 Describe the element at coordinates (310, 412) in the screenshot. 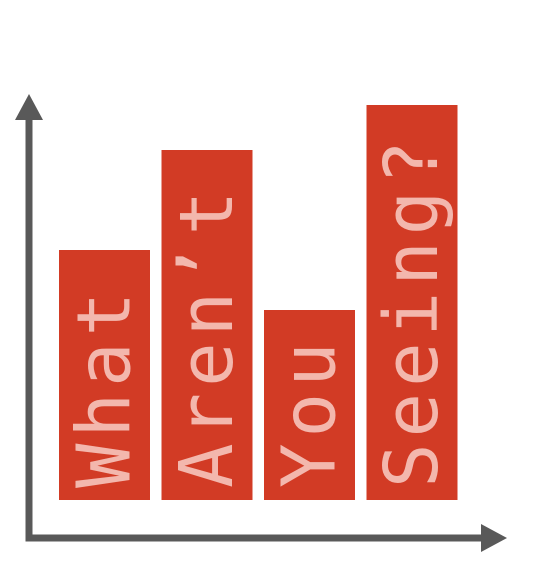

I see `bar-label-3: You` at that location.